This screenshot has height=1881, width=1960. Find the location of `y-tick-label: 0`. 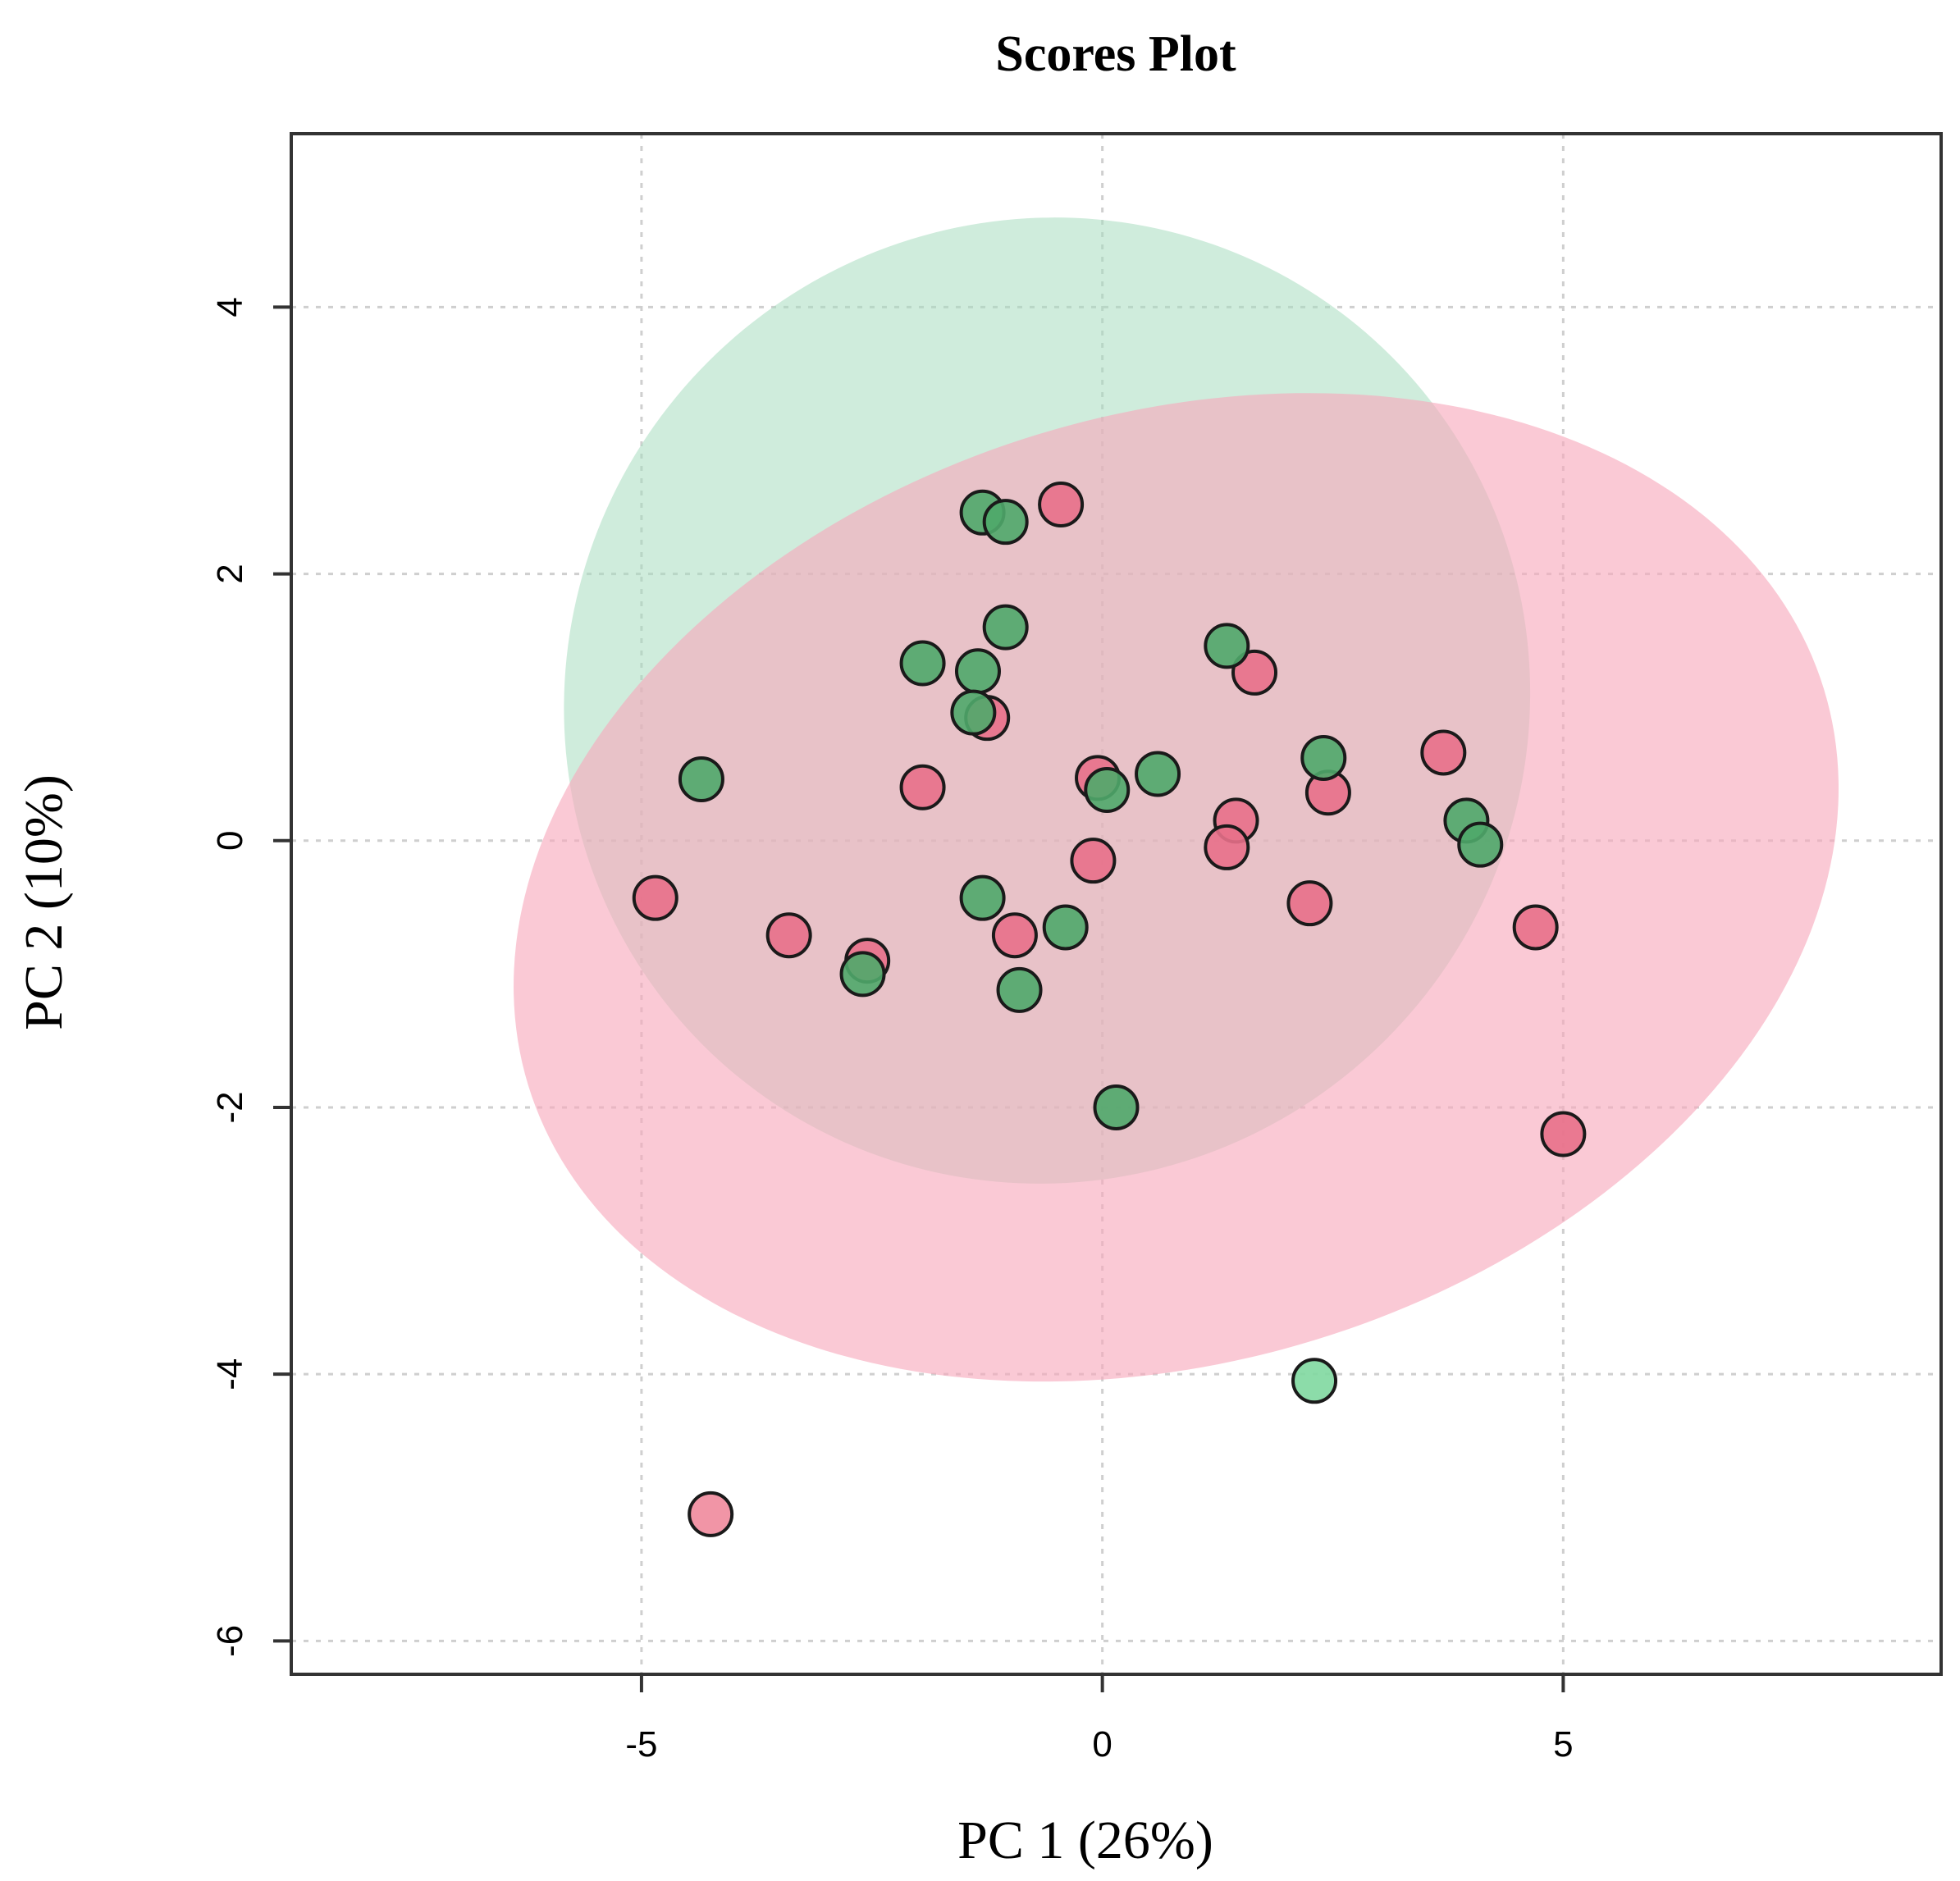

y-tick-label: 0 is located at coordinates (230, 841).